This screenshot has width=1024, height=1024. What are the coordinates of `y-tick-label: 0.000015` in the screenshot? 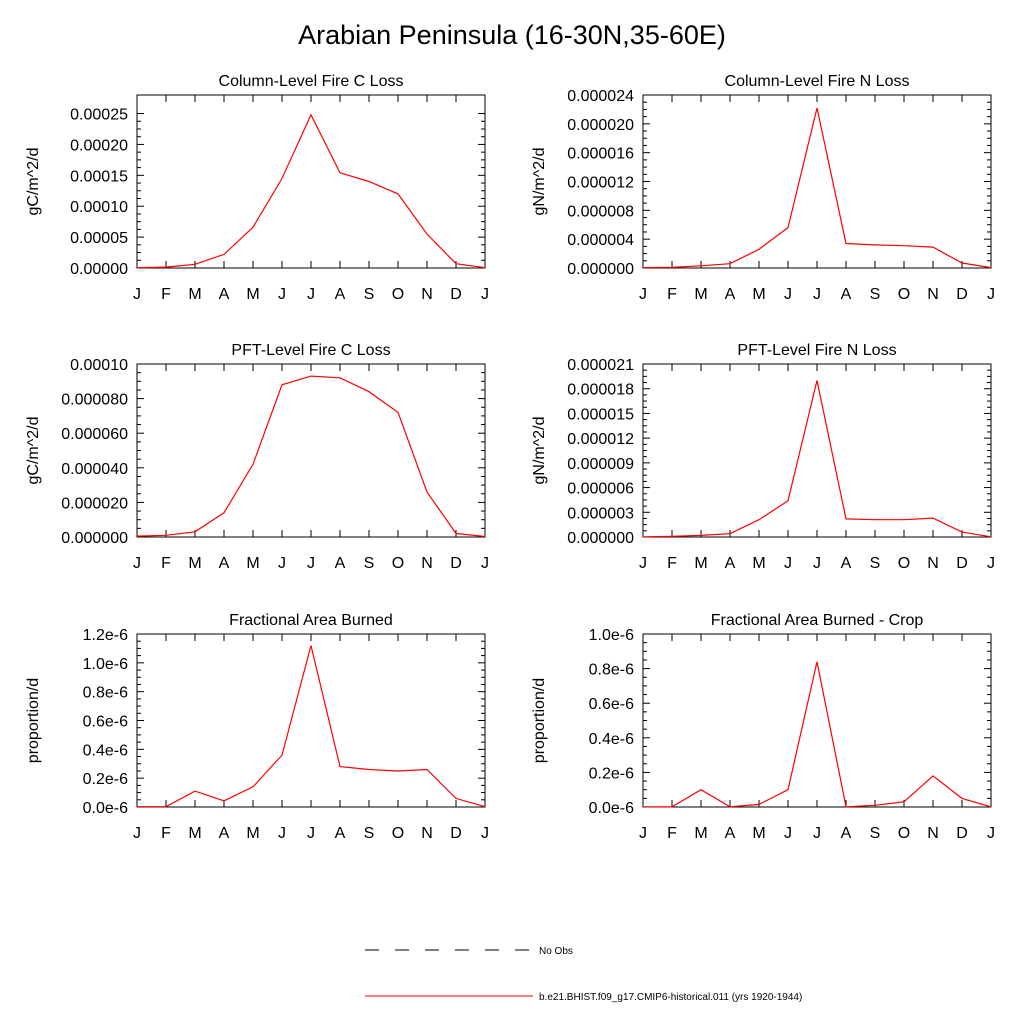 It's located at (600, 414).